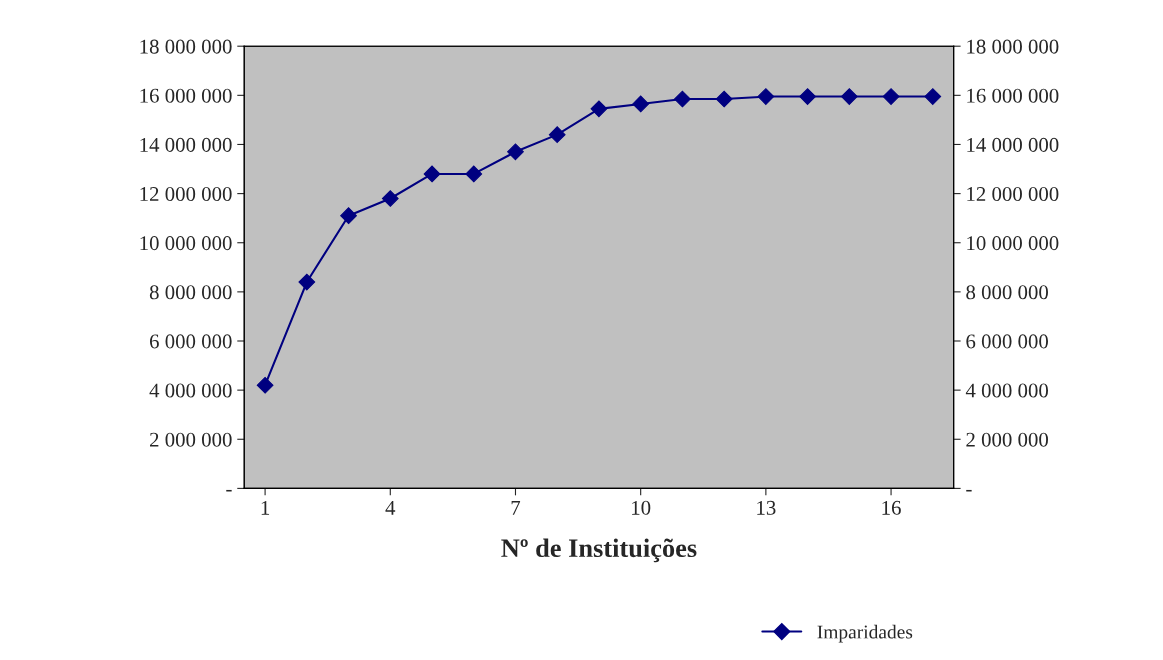 The image size is (1163, 660). What do you see at coordinates (766, 507) in the screenshot?
I see `x-tick-label: 13` at bounding box center [766, 507].